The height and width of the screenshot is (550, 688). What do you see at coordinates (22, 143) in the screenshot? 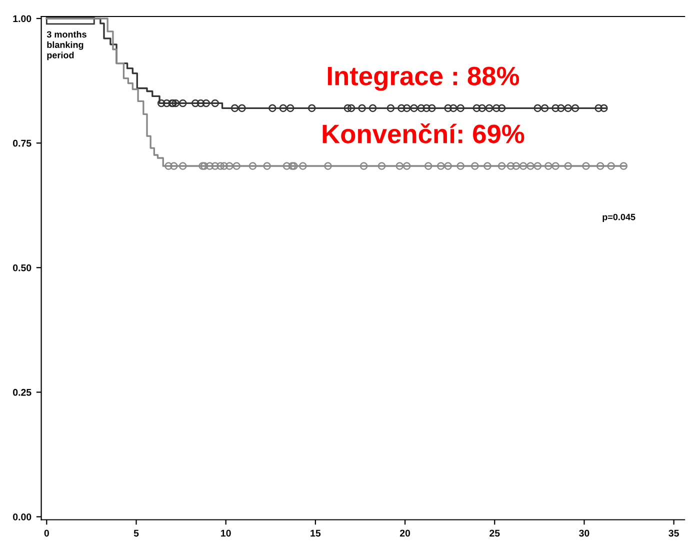
I see `y-tick-label: 0.75` at bounding box center [22, 143].